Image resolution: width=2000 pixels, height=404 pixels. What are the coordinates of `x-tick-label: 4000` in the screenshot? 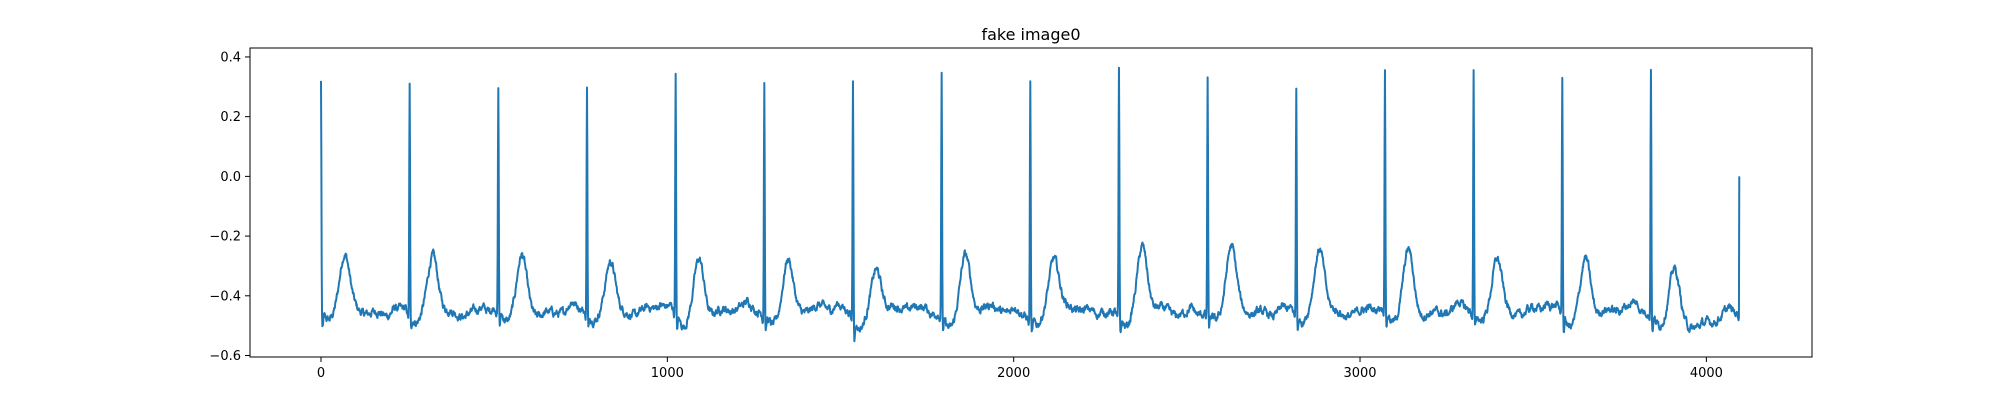 It's located at (1706, 373).